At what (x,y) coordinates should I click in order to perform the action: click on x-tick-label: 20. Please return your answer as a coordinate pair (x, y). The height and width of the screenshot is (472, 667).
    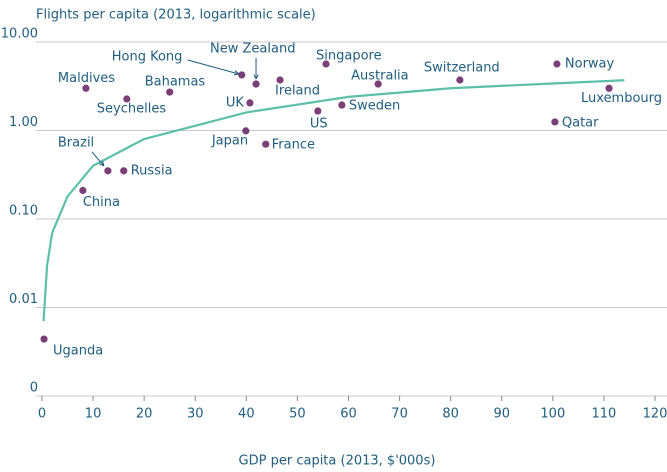
    Looking at the image, I should click on (144, 414).